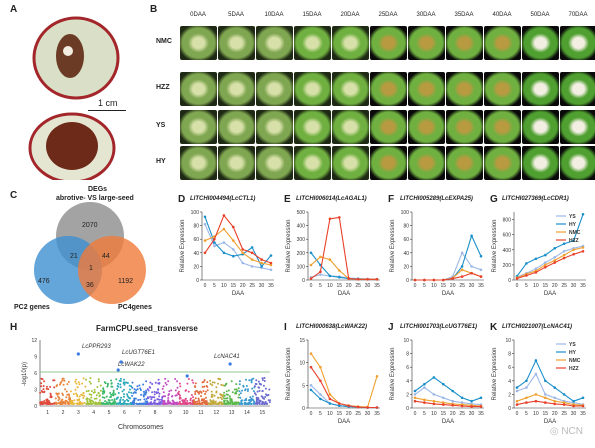 The image size is (595, 448). What do you see at coordinates (448, 422) in the screenshot?
I see `chart-xlabel: DAA` at bounding box center [448, 422].